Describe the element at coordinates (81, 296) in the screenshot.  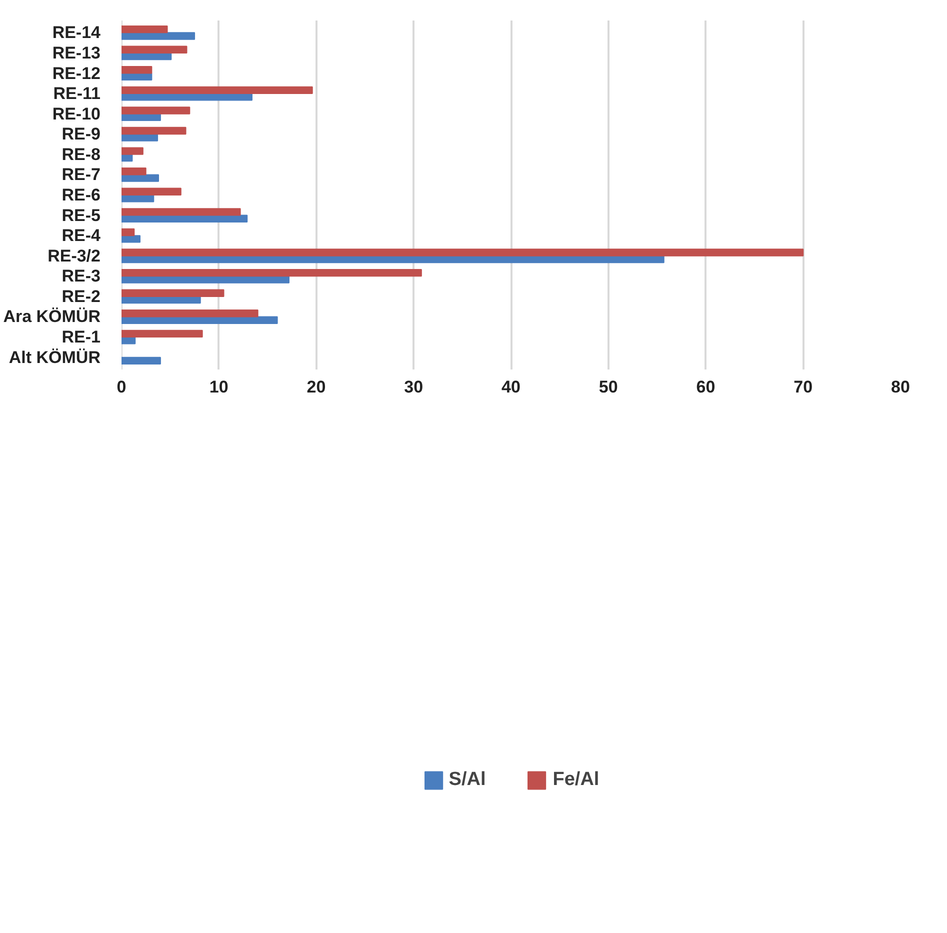
I see `y-tick-label: RE-2` at that location.